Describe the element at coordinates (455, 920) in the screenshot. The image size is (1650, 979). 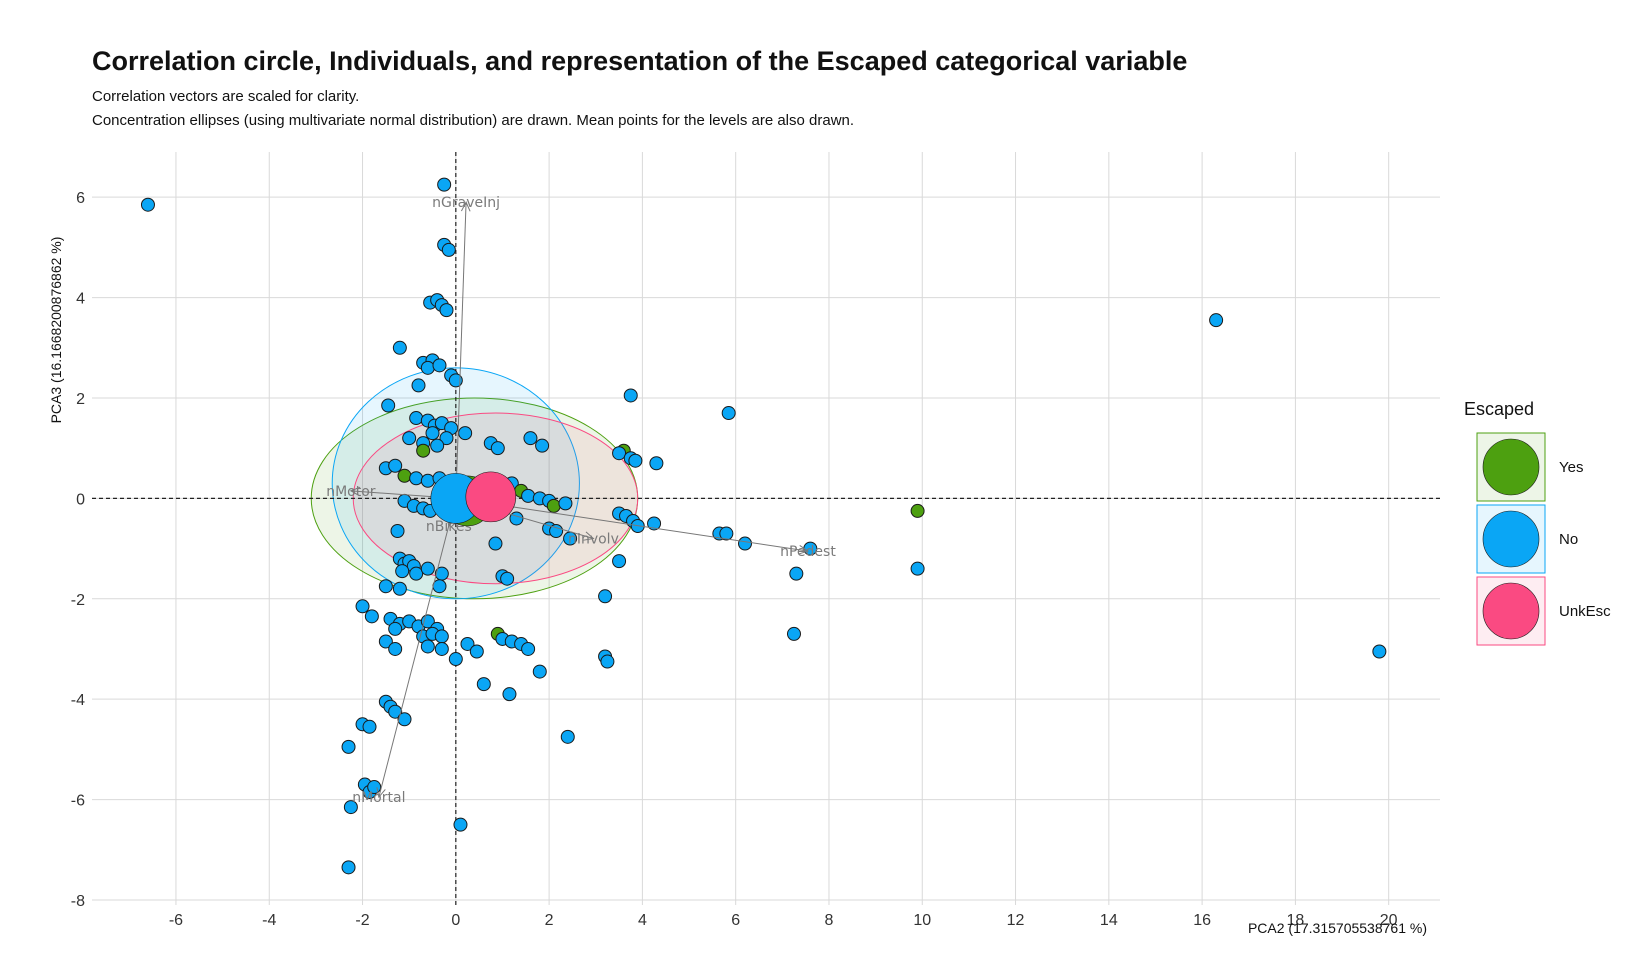
I see `x-tick-label: 0` at that location.